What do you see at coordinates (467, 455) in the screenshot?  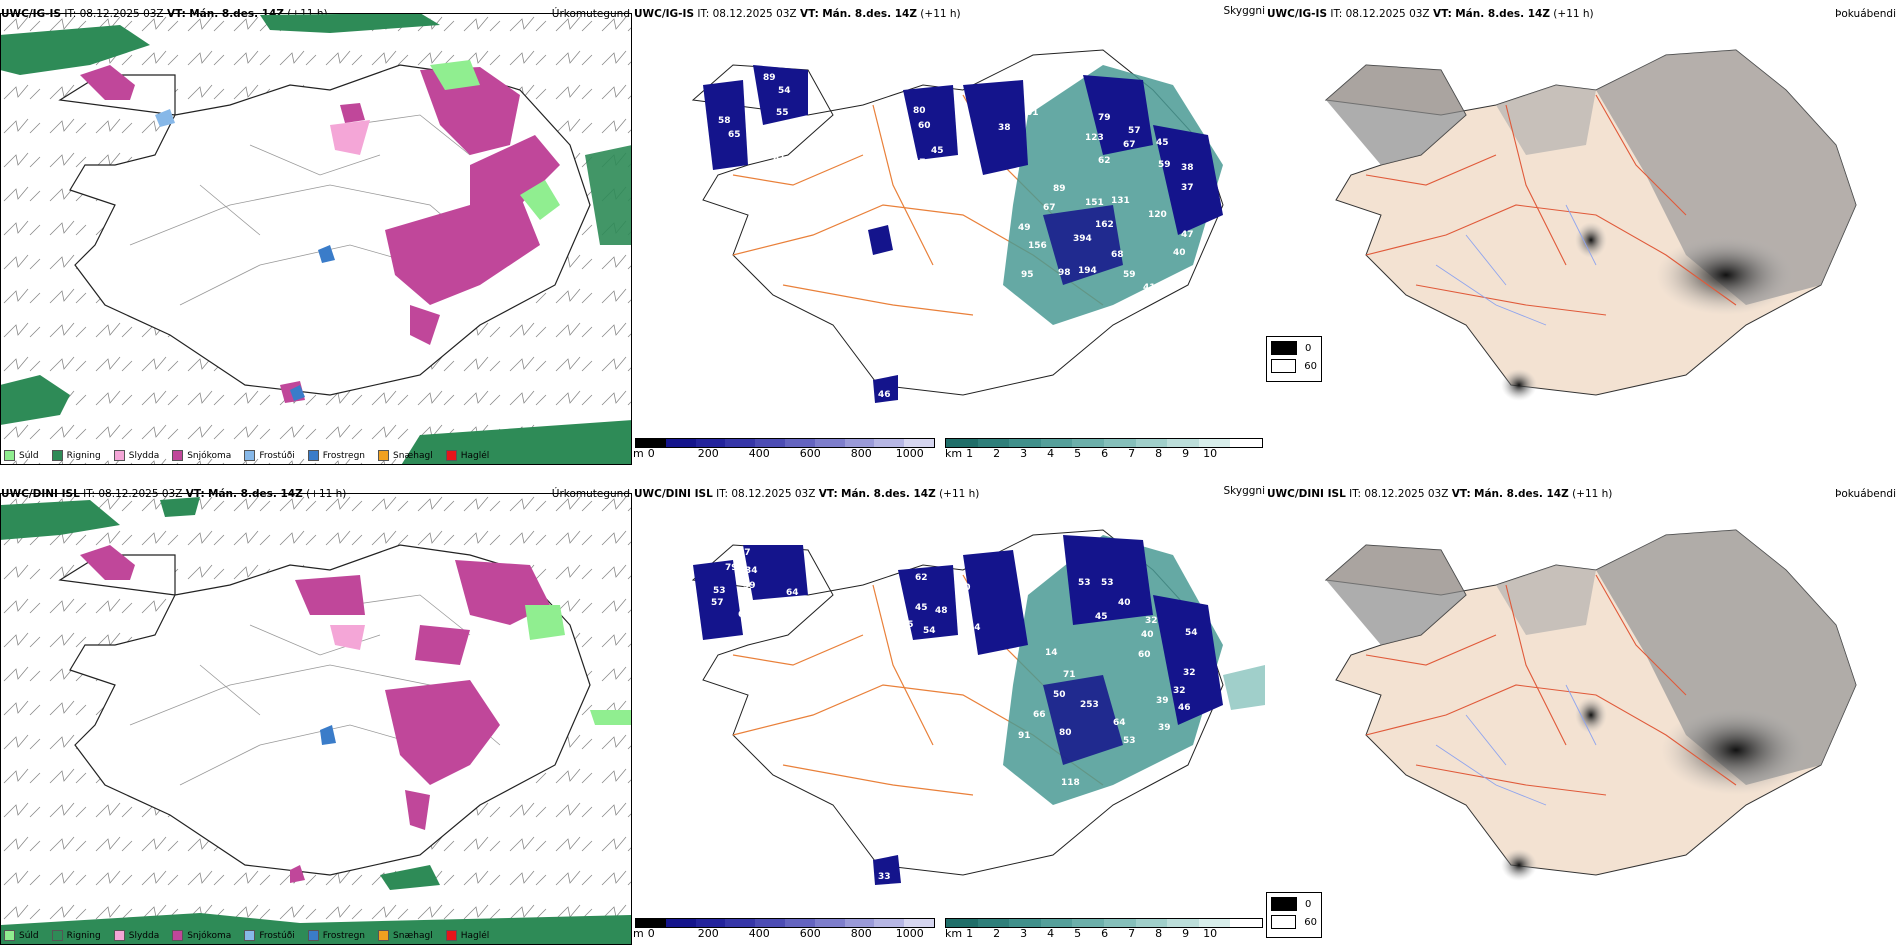 I see `legend-item: Haglél` at bounding box center [467, 455].